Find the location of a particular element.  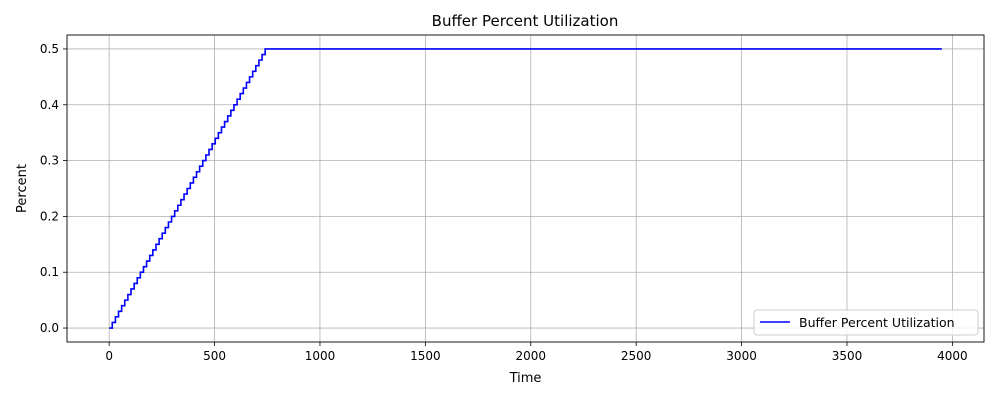

x-tick-label: 3000 is located at coordinates (741, 356).